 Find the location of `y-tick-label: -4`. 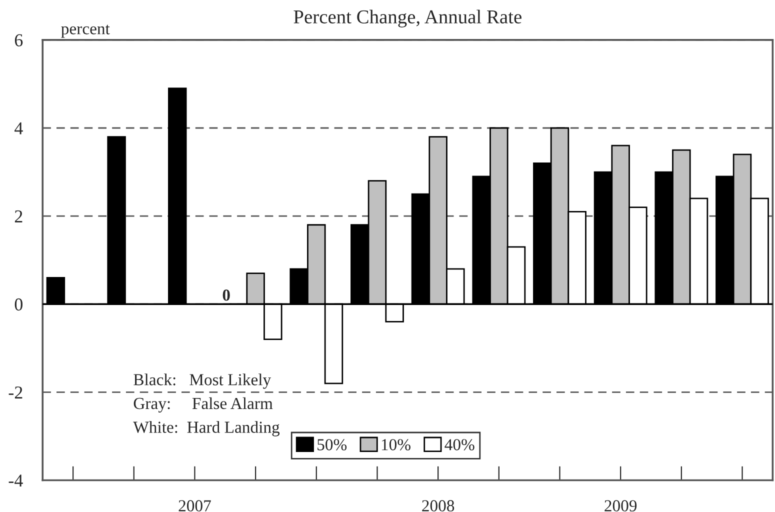

y-tick-label: -4 is located at coordinates (15, 480).